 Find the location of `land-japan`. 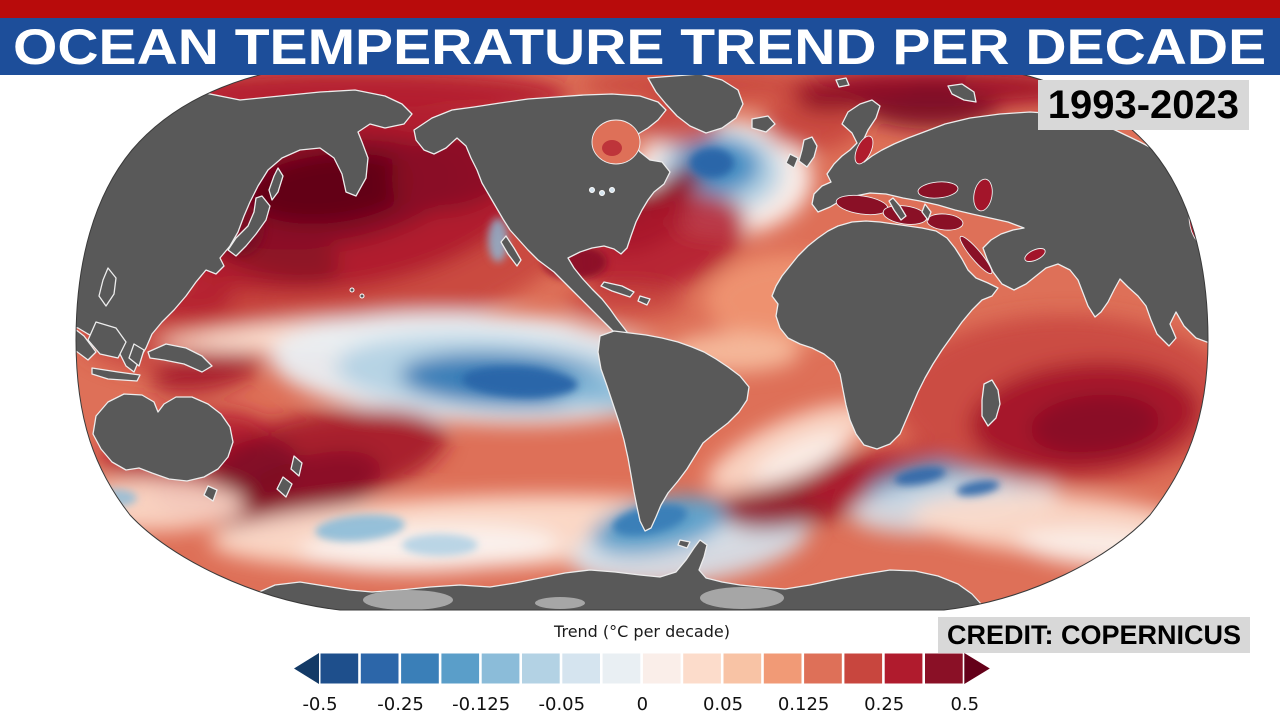

land-japan is located at coordinates (249, 226).